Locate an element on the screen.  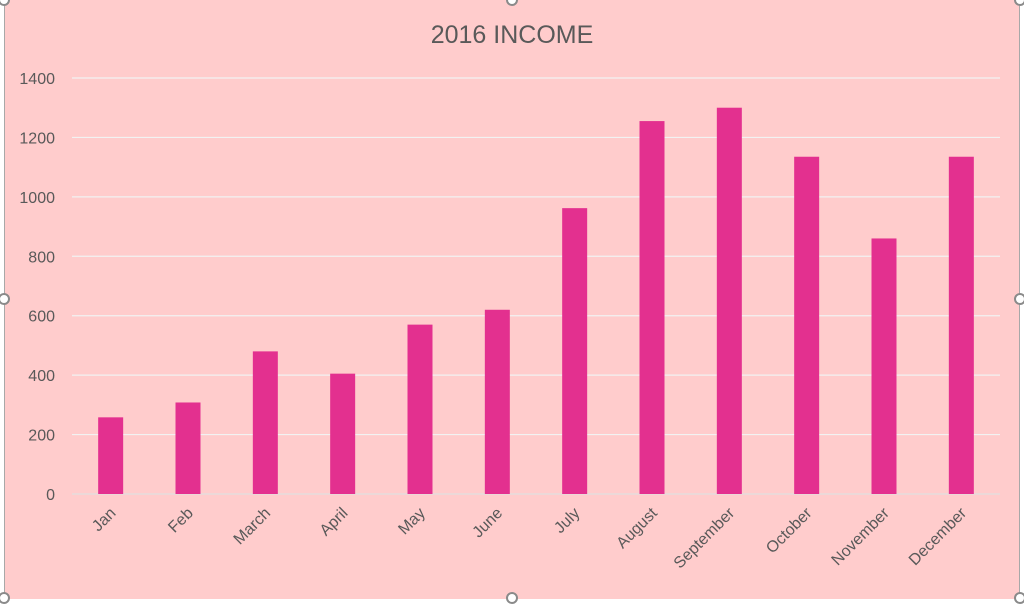
y-tick-label: 200 is located at coordinates (41, 436).